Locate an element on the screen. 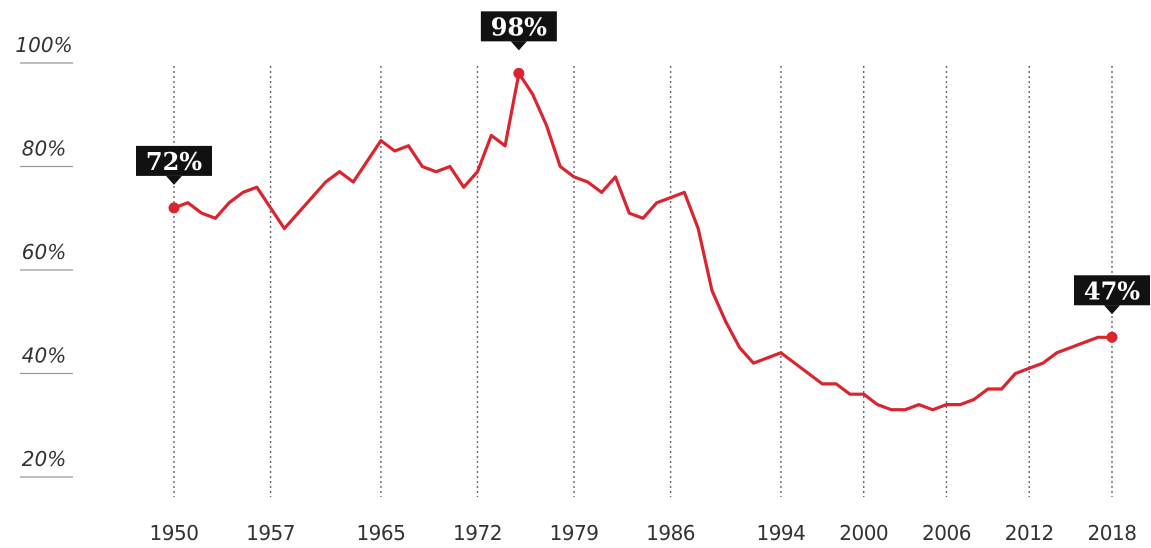 This screenshot has height=548, width=1151. x-tick-label: 2012 is located at coordinates (1029, 533).